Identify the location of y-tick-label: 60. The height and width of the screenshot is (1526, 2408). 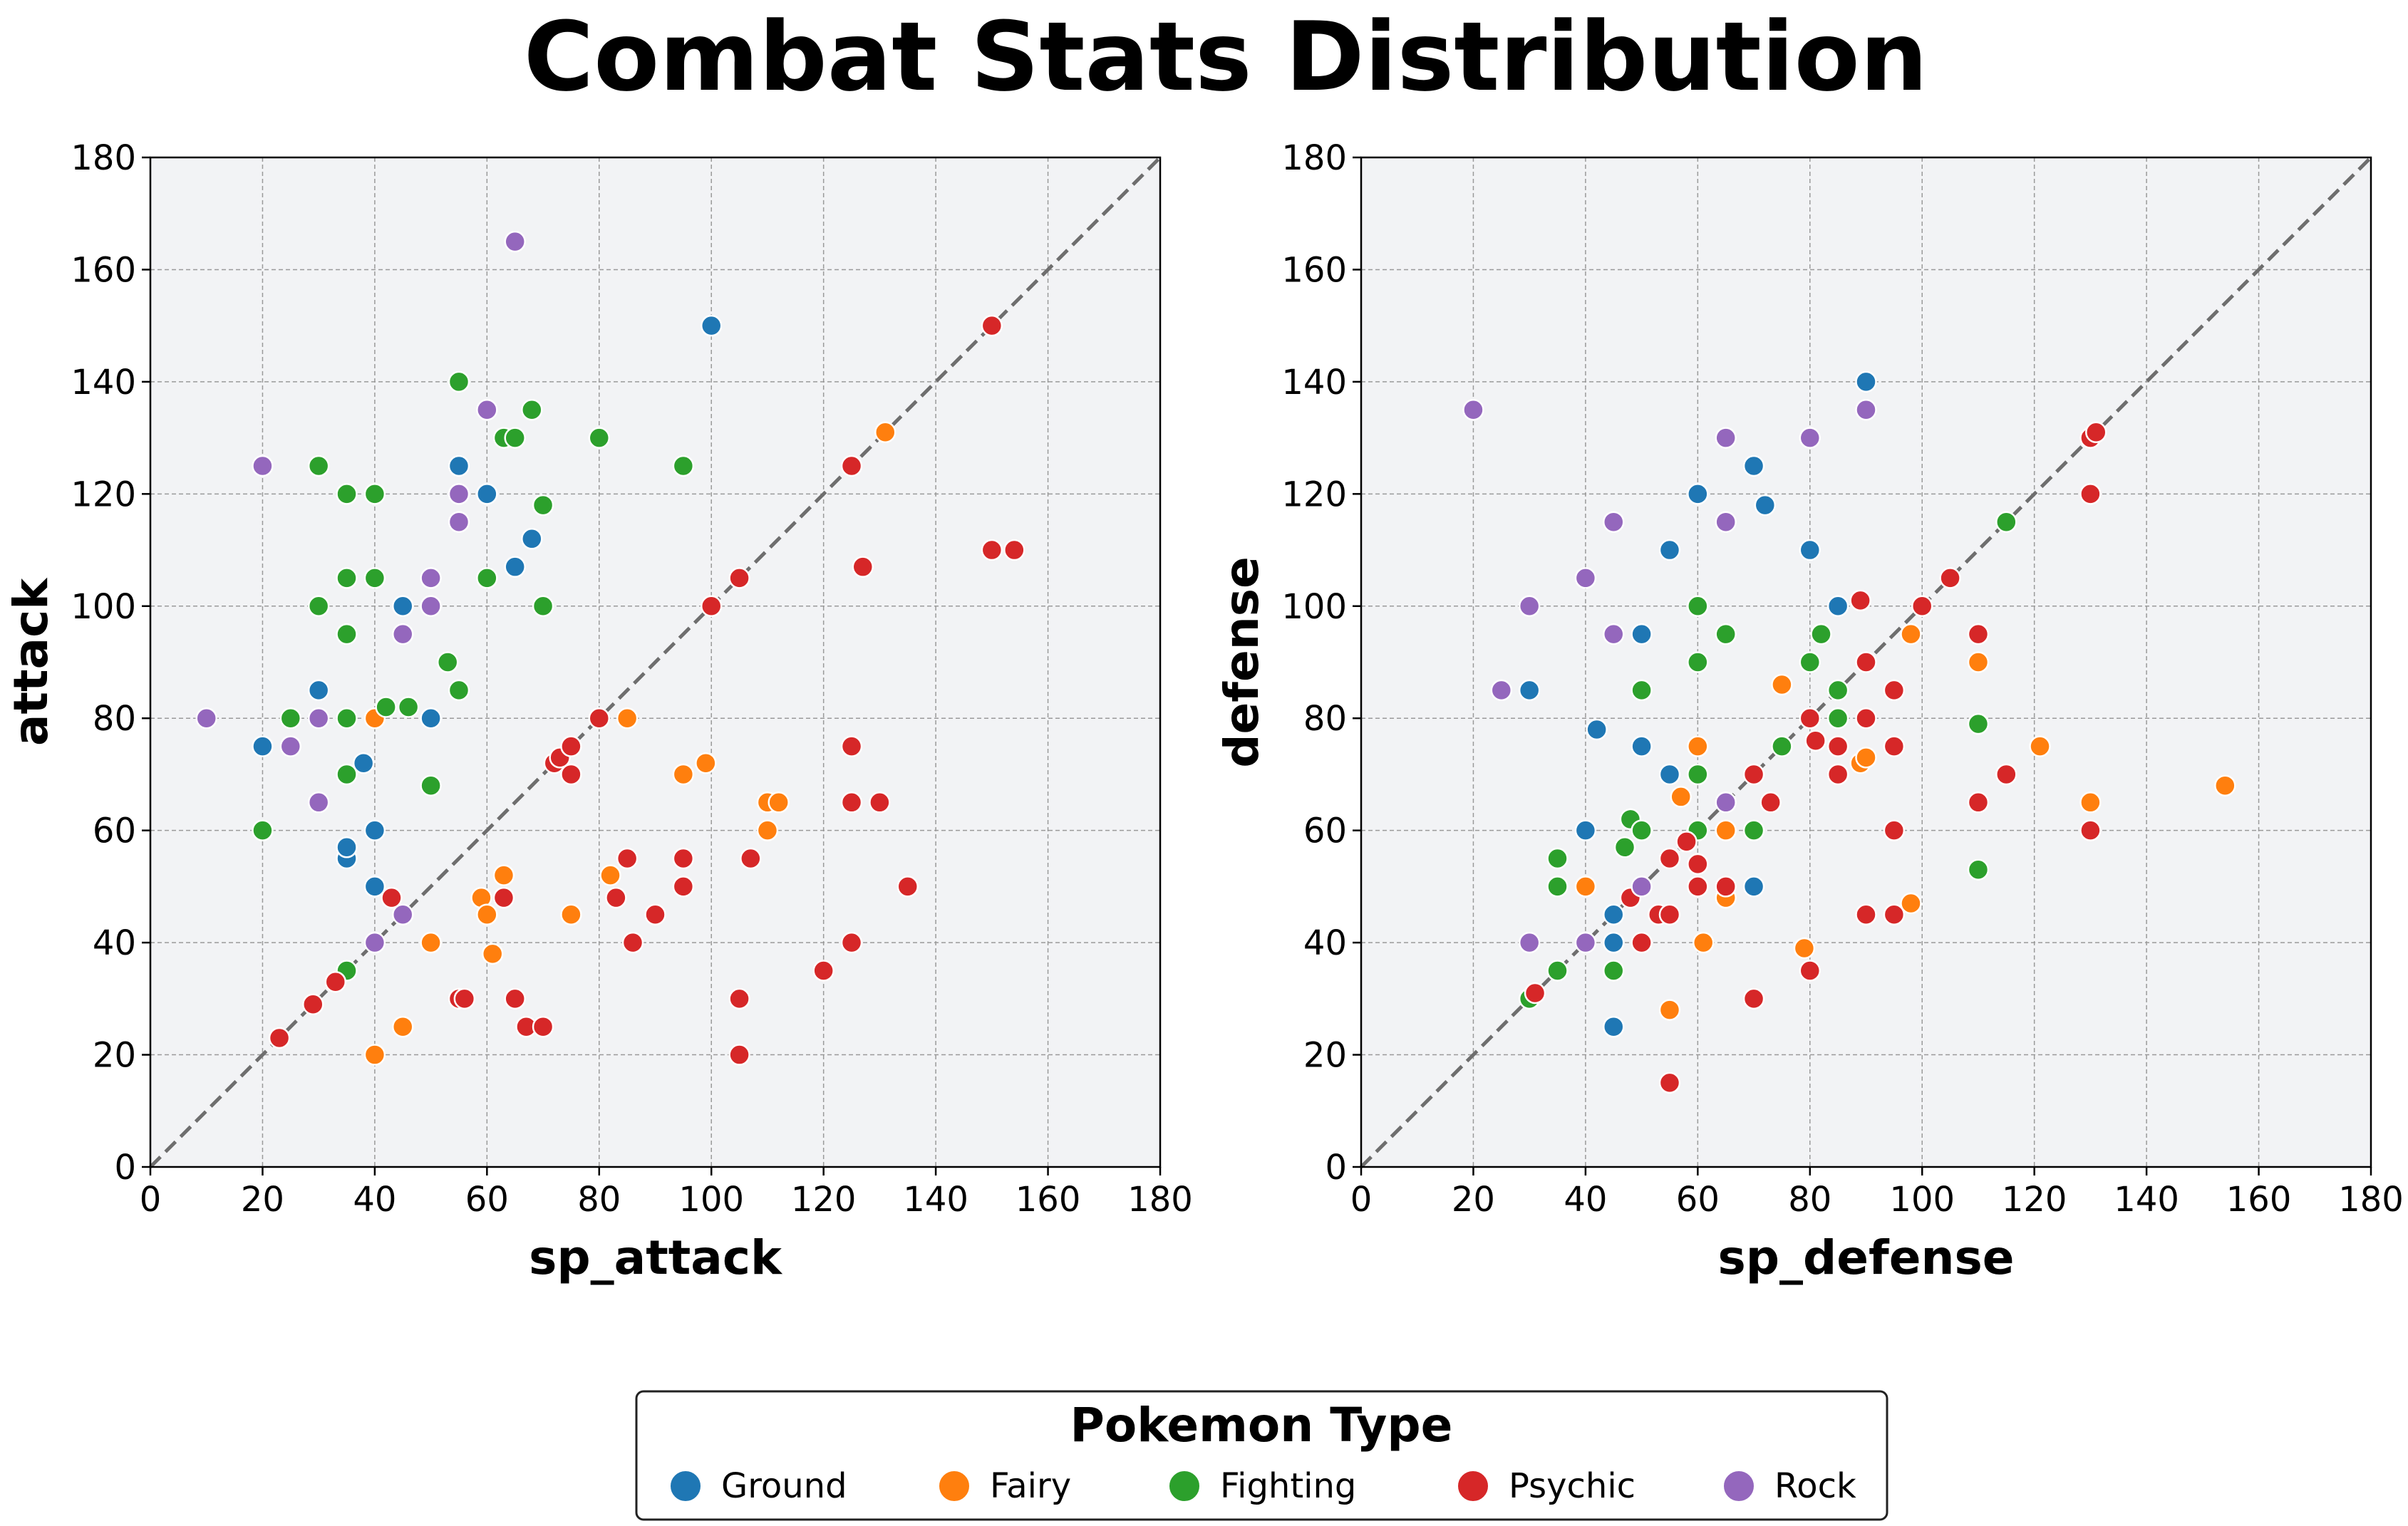
(1325, 831).